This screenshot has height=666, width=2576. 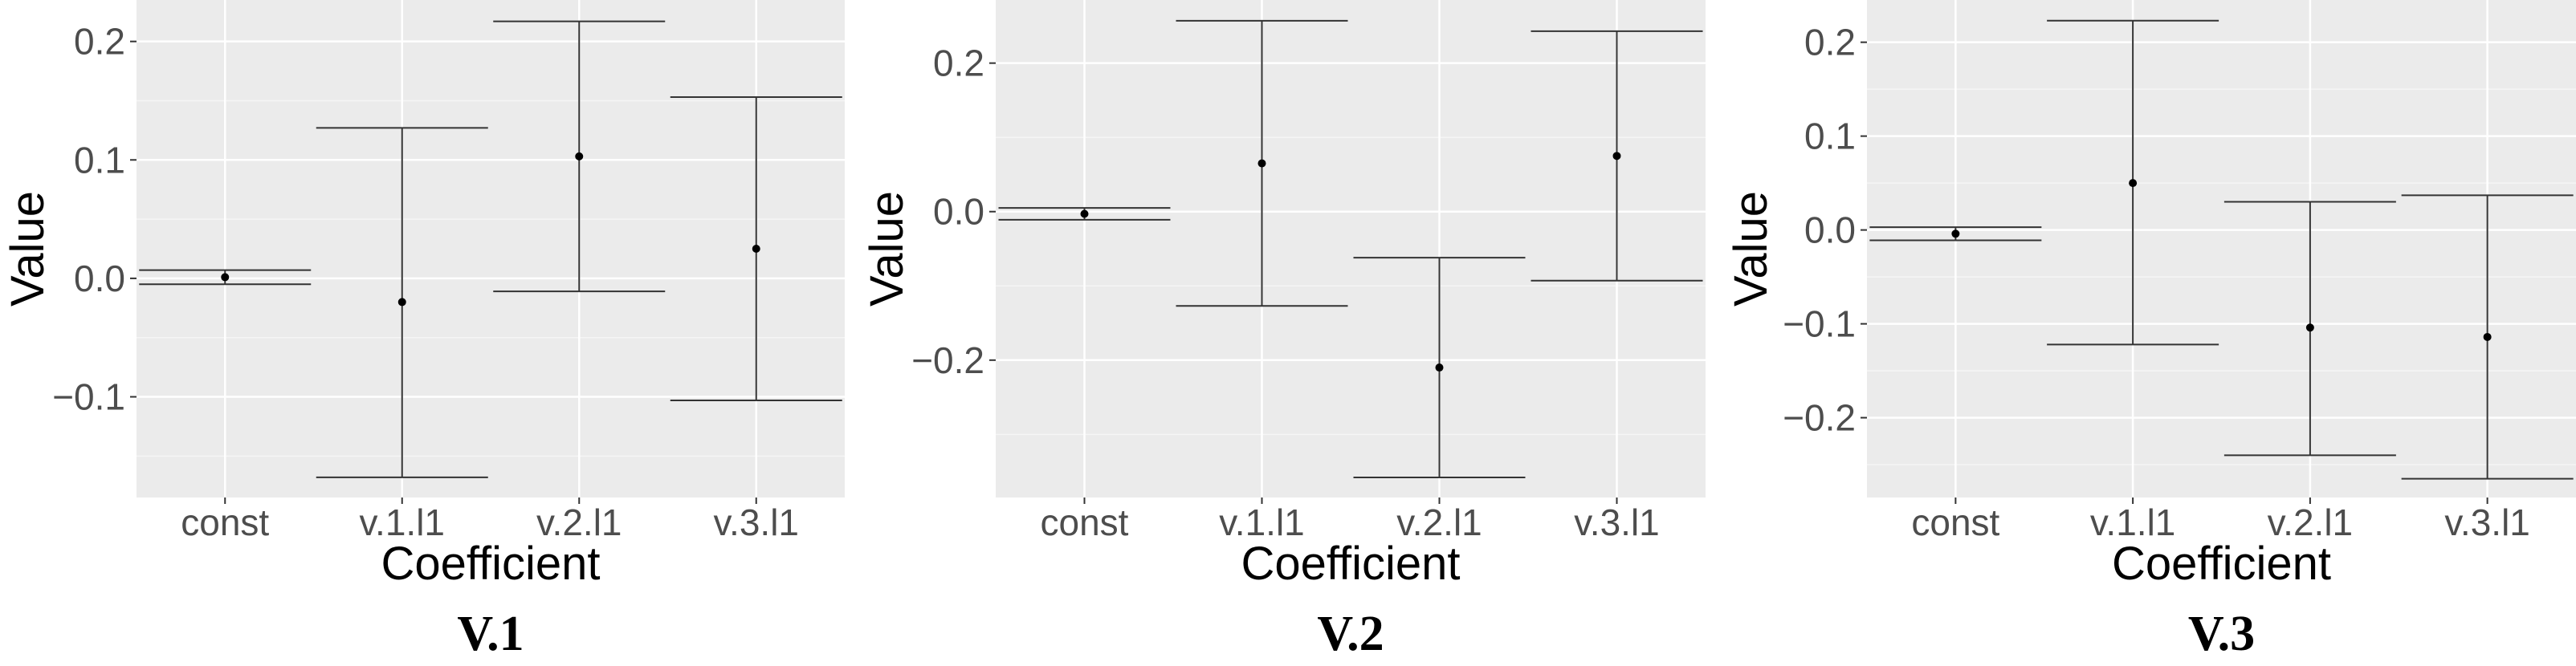 I want to click on panel-label: V.3, so click(x=2221, y=634).